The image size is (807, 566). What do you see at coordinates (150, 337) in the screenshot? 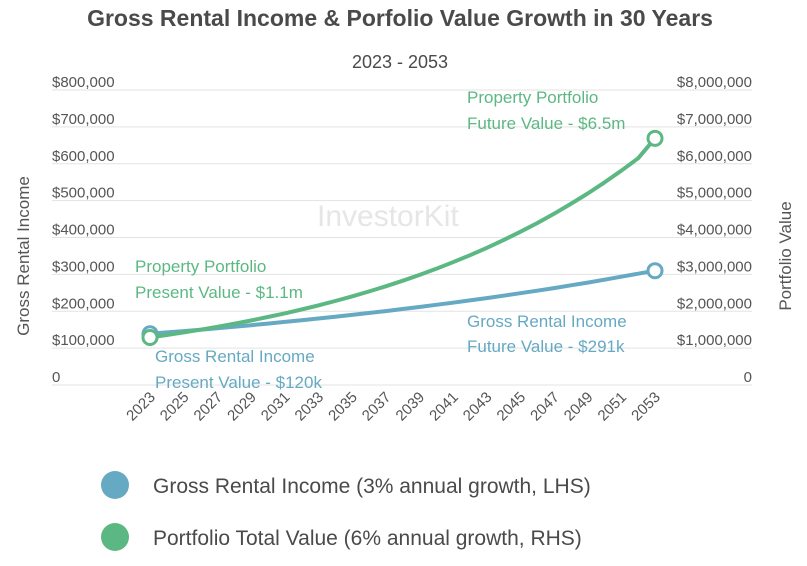
I see `portfolio-start-marker` at bounding box center [150, 337].